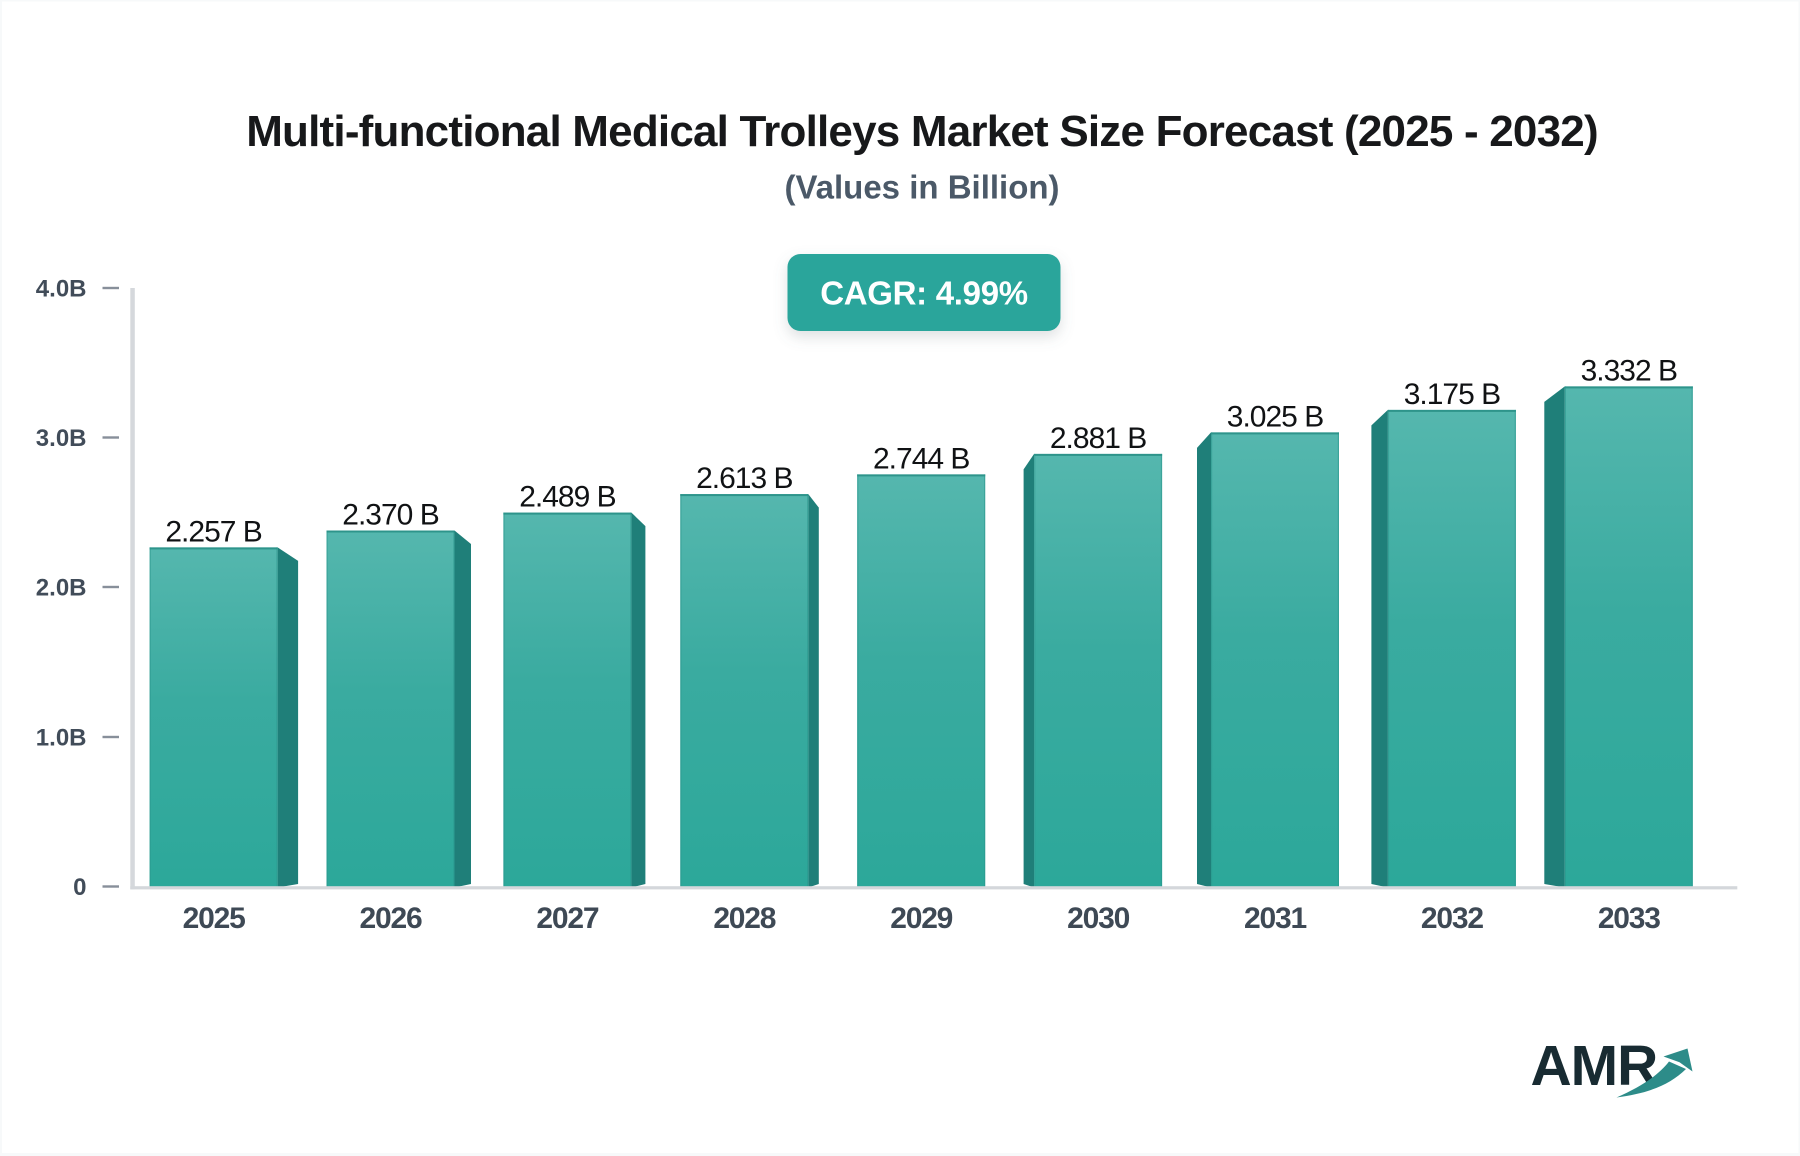 Image resolution: width=1800 pixels, height=1156 pixels. What do you see at coordinates (1275, 918) in the screenshot?
I see `svg-text: 2031` at bounding box center [1275, 918].